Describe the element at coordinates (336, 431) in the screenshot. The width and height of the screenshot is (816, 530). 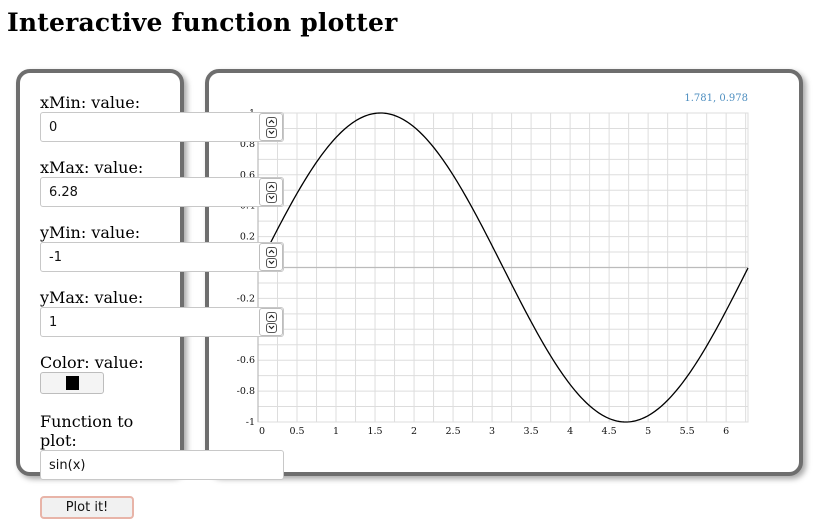
I see `x-tick-label: 1` at that location.